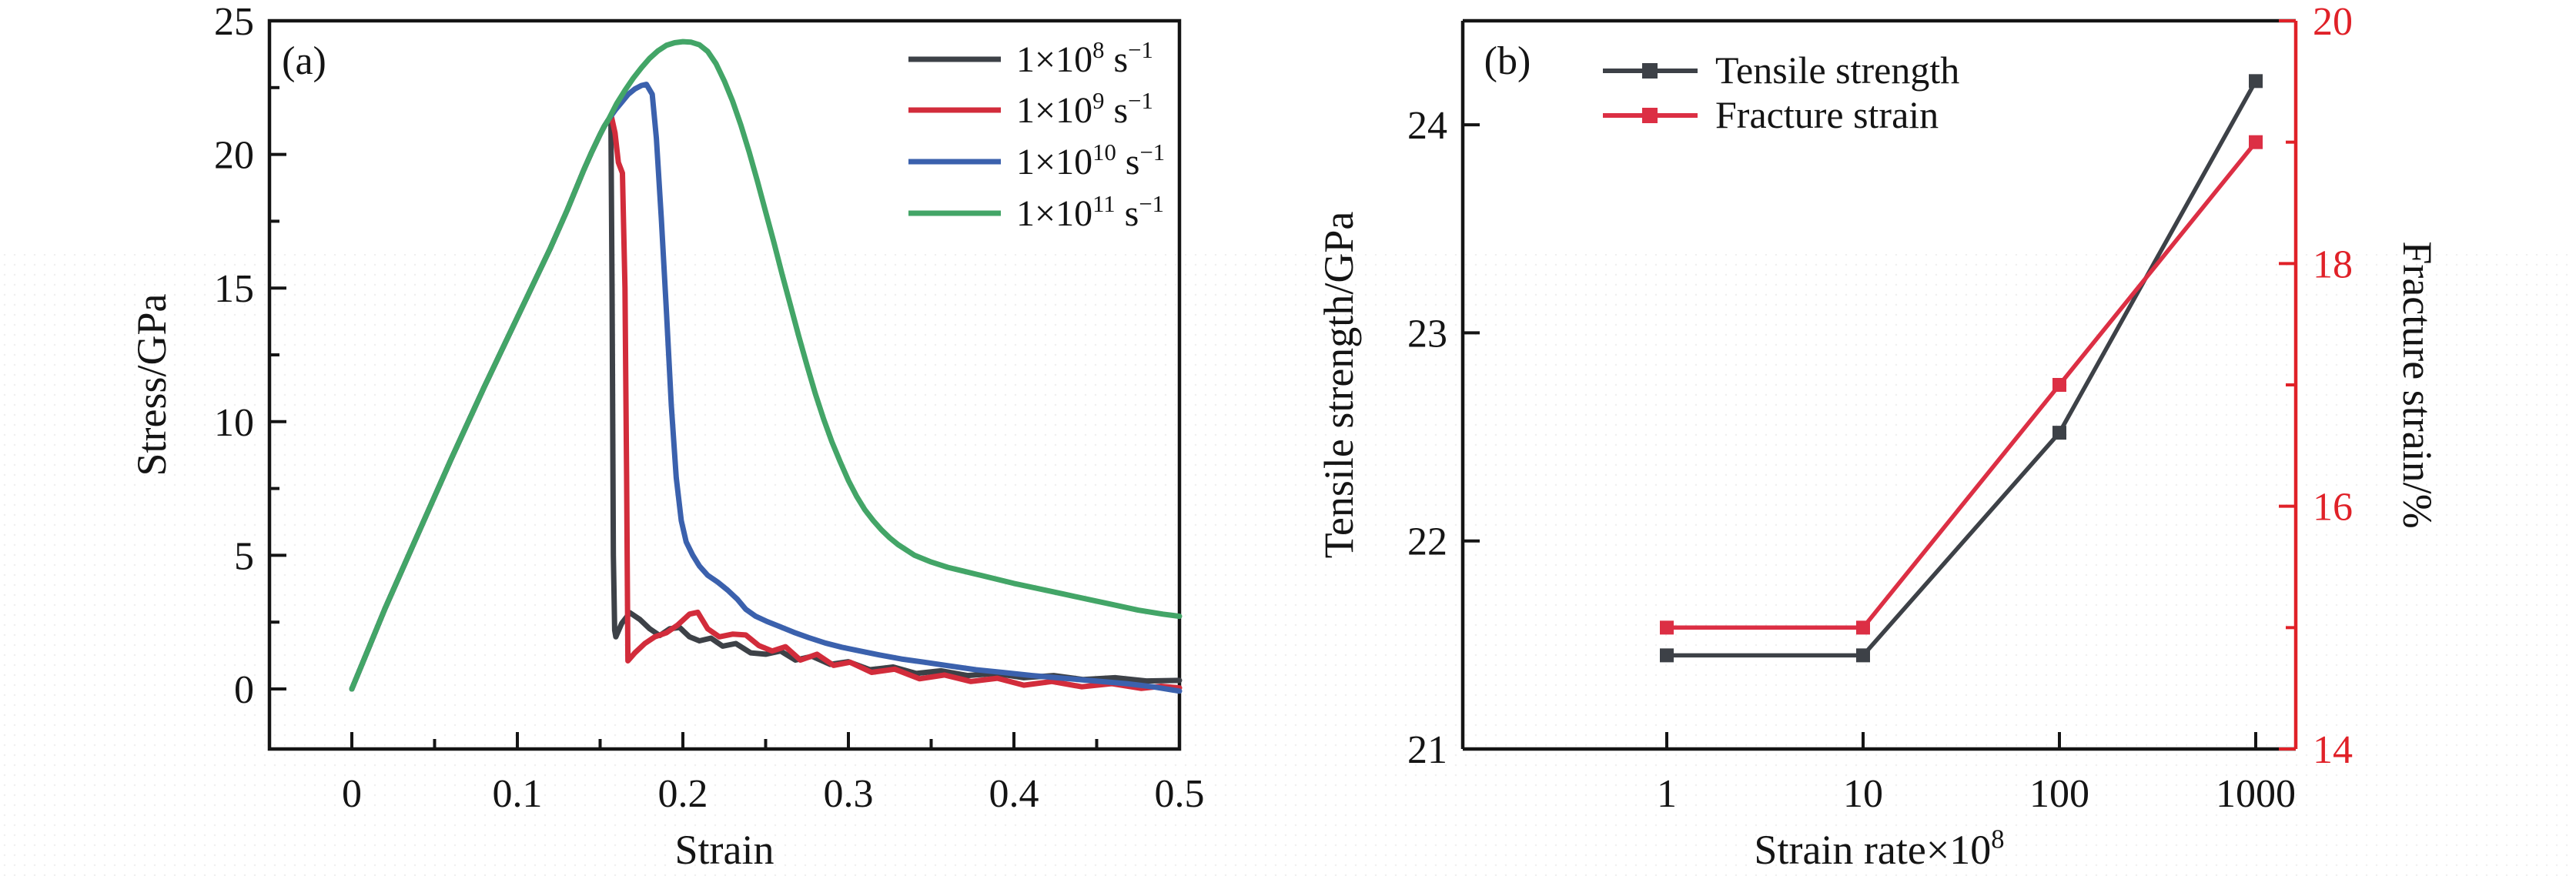  Describe the element at coordinates (1427, 750) in the screenshot. I see `panel-b-left-tick-label: 21` at that location.